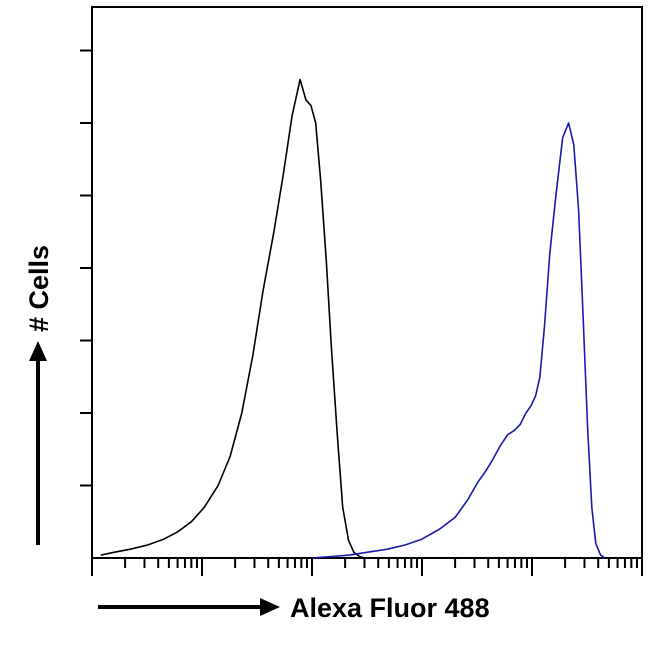 This screenshot has width=650, height=653. I want to click on x-axis-ticks, so click(367, 567).